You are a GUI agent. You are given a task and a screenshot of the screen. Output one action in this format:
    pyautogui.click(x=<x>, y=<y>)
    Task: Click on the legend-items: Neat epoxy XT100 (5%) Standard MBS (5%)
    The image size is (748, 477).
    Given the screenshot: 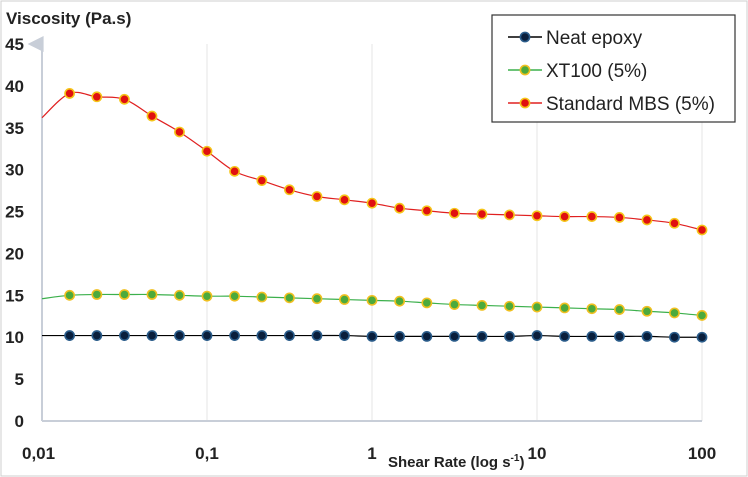 What is the action you would take?
    pyautogui.click(x=611, y=71)
    